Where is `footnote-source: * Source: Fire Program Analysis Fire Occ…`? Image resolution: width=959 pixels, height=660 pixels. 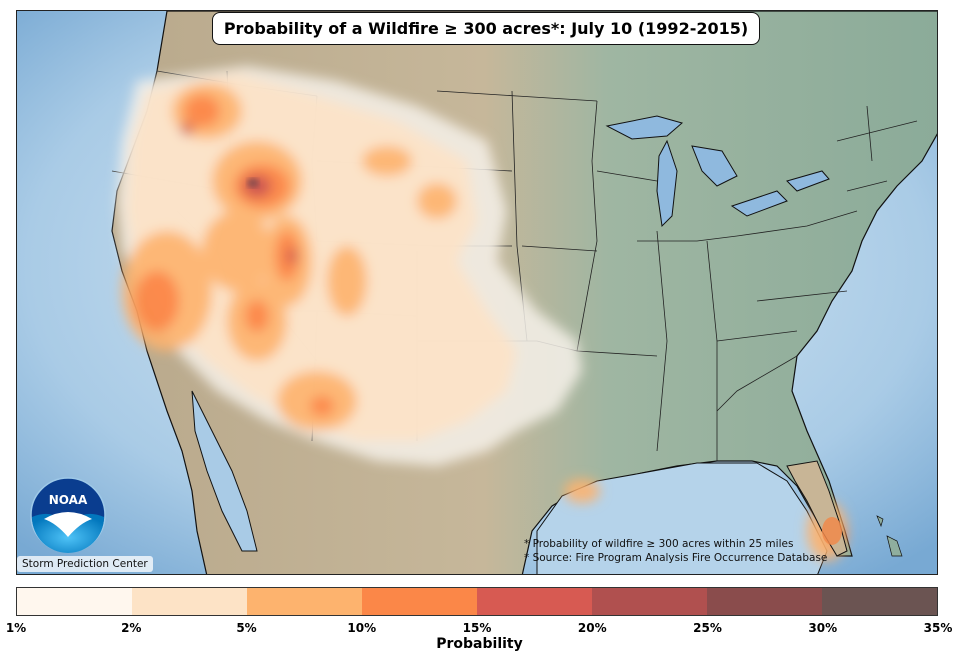 footnote-source: * Source: Fire Program Analysis Fire Occ… is located at coordinates (676, 558).